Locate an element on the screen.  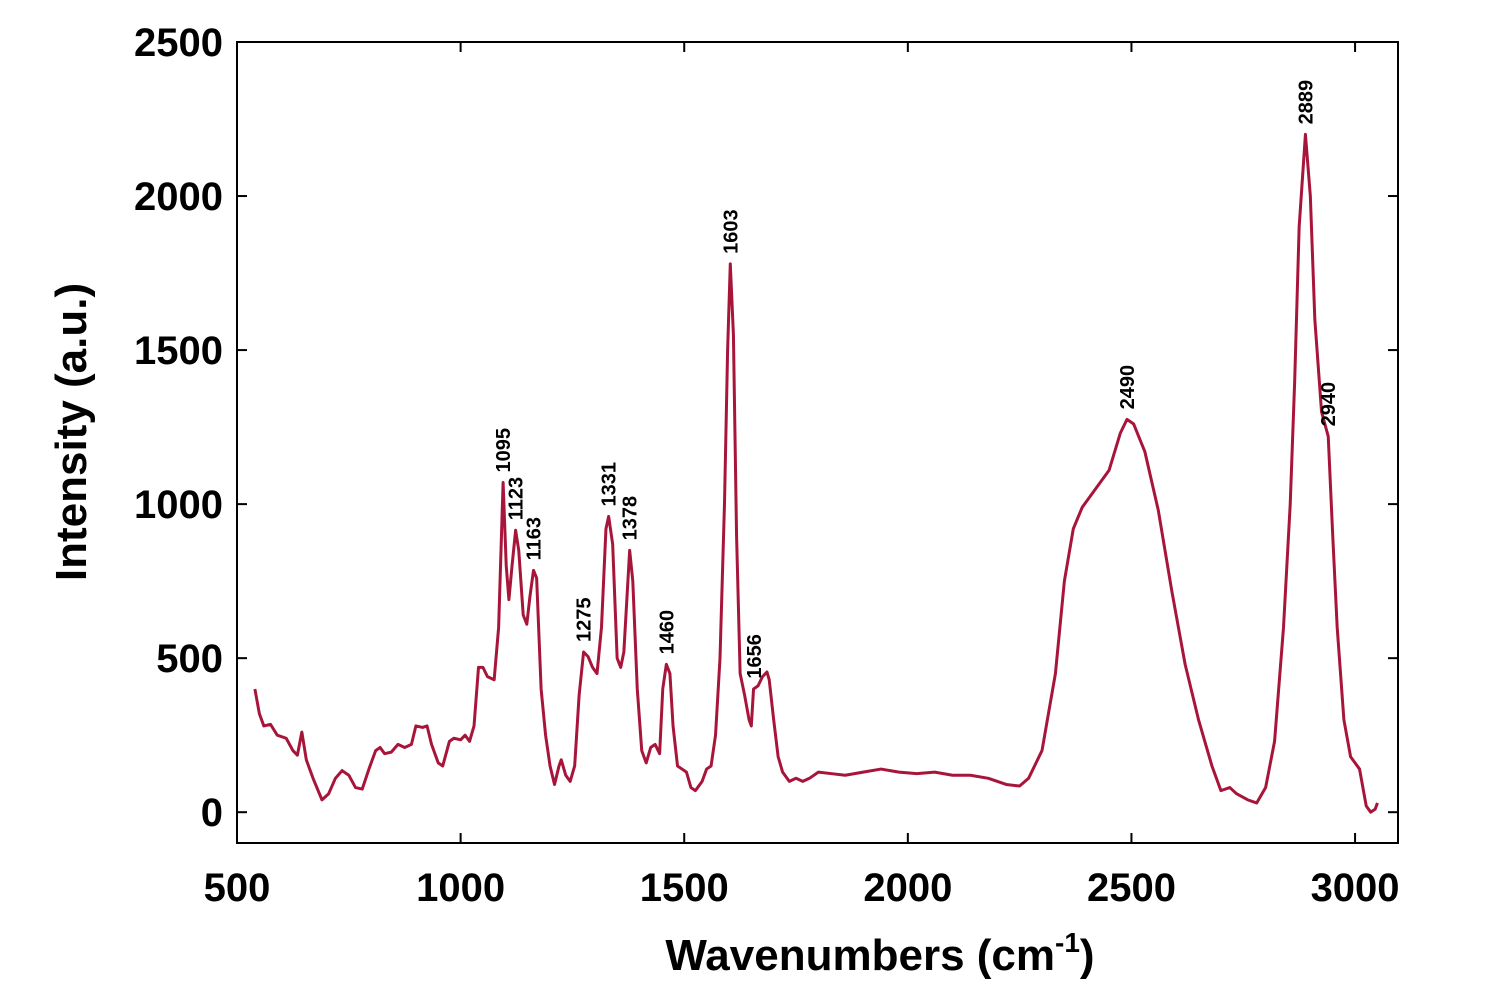
x-tick-label: 1000 is located at coordinates (460, 888).